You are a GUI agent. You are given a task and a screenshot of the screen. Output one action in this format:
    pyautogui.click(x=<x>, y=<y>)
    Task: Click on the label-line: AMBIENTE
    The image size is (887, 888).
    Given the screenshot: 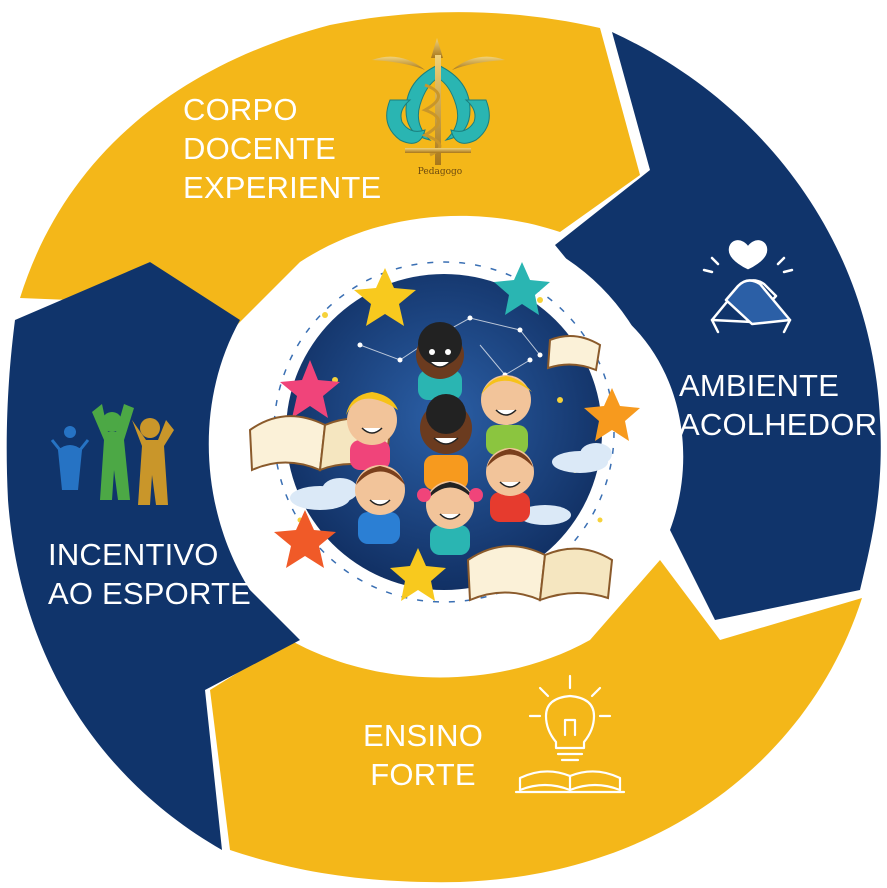 What is the action you would take?
    pyautogui.click(x=759, y=385)
    